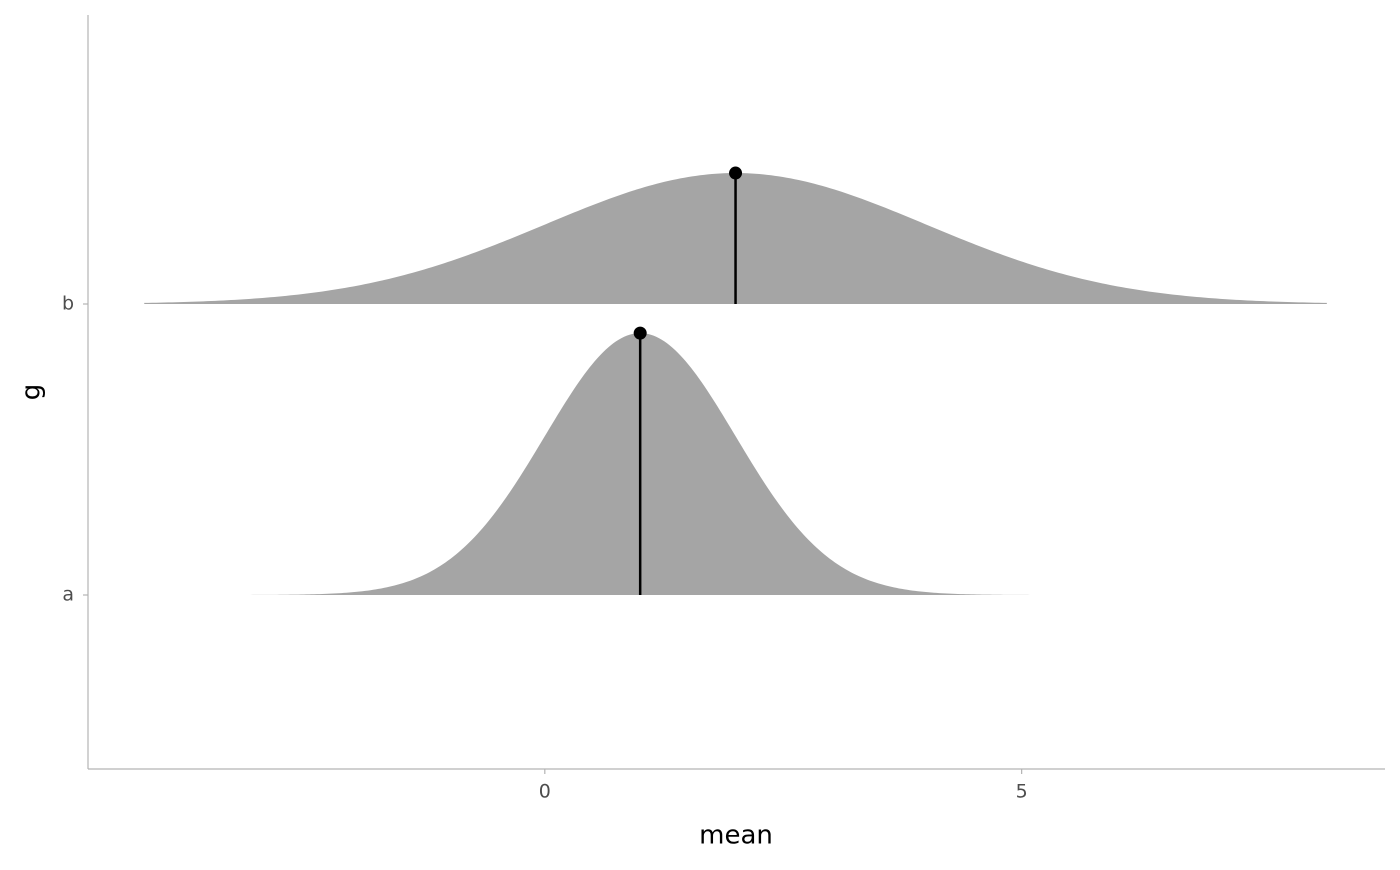  Describe the element at coordinates (68, 595) in the screenshot. I see `y-tick-label: a` at that location.